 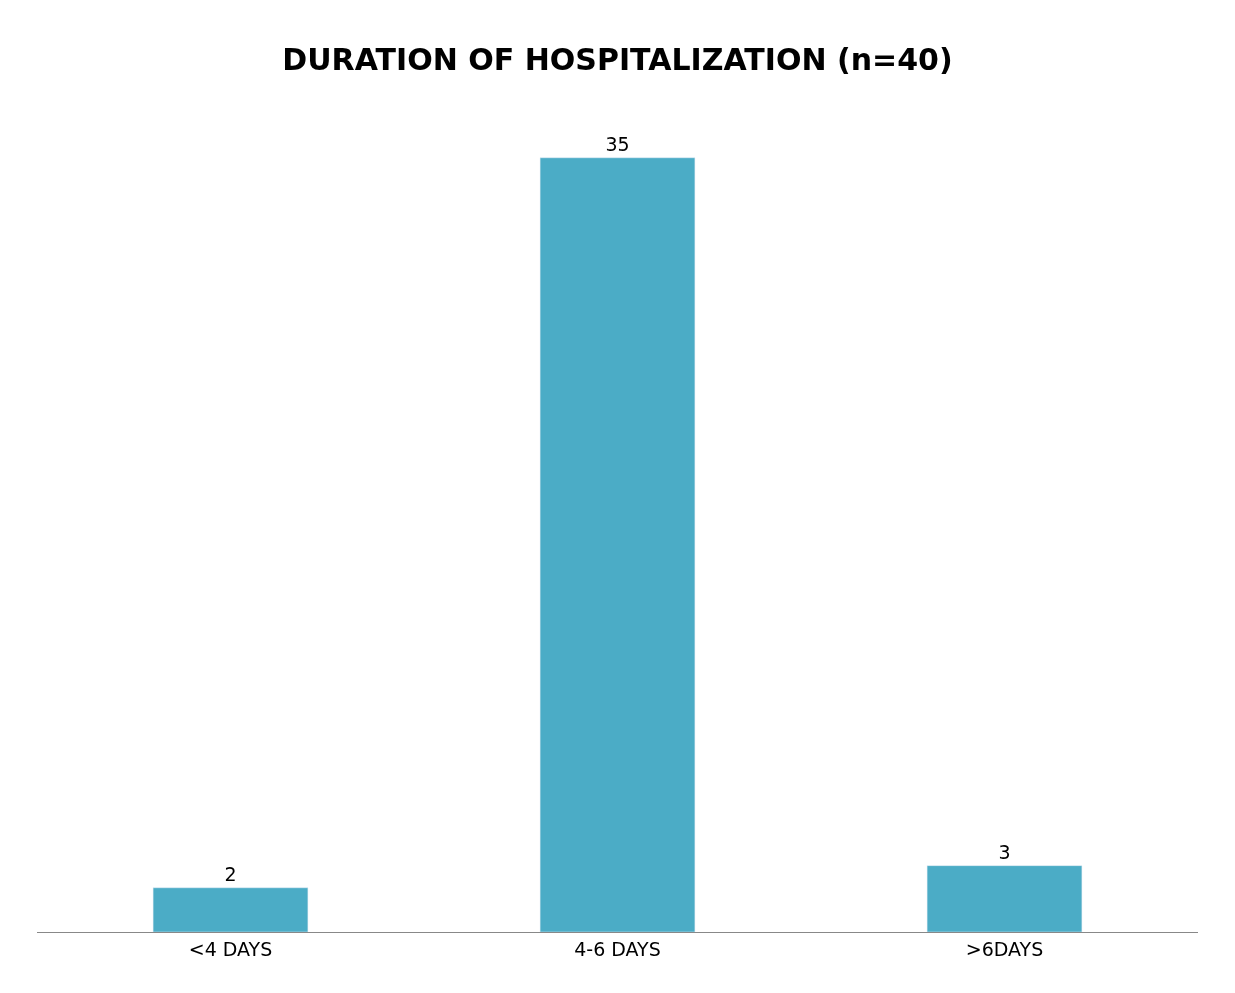 I want to click on x-tick-label: <4 DAYS, so click(x=230, y=948).